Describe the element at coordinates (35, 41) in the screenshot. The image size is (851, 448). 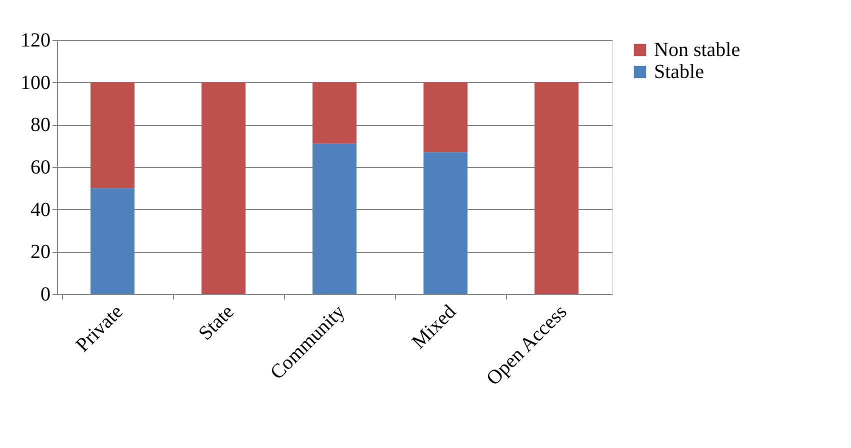
I see `y-tick-label: 120` at that location.